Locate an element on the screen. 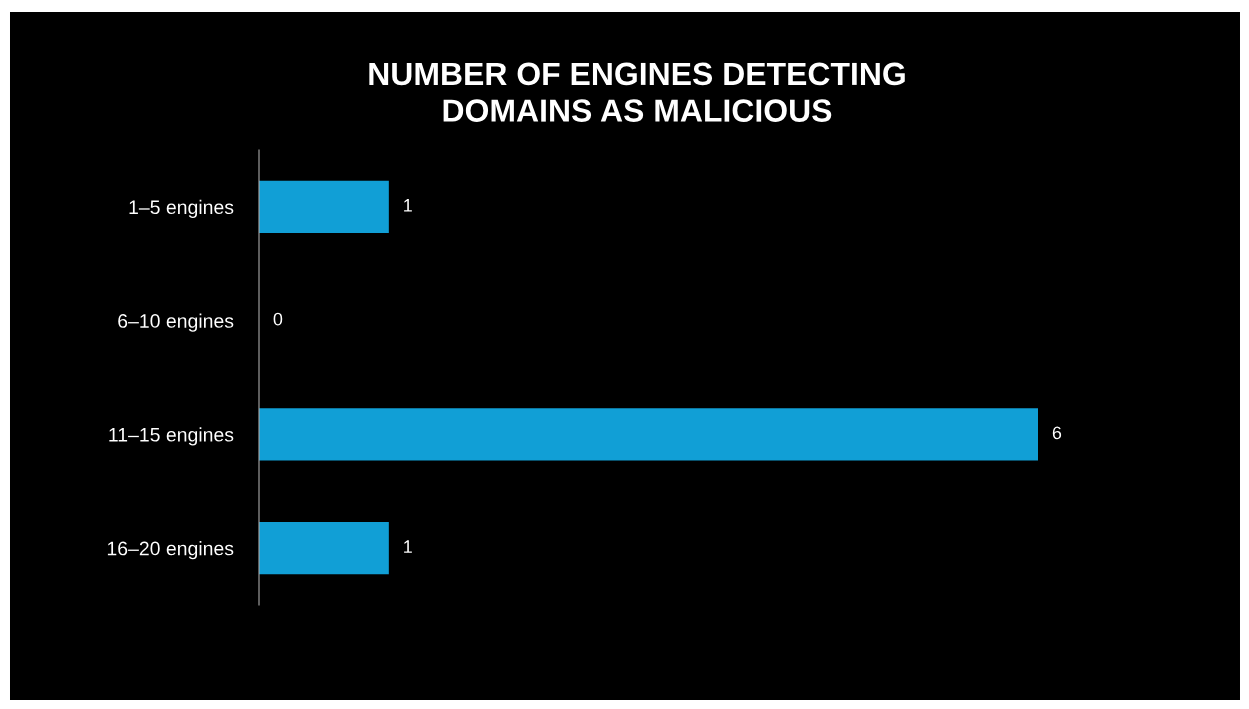 The height and width of the screenshot is (709, 1249). y-tick-label: 16–20 engines is located at coordinates (170, 550).